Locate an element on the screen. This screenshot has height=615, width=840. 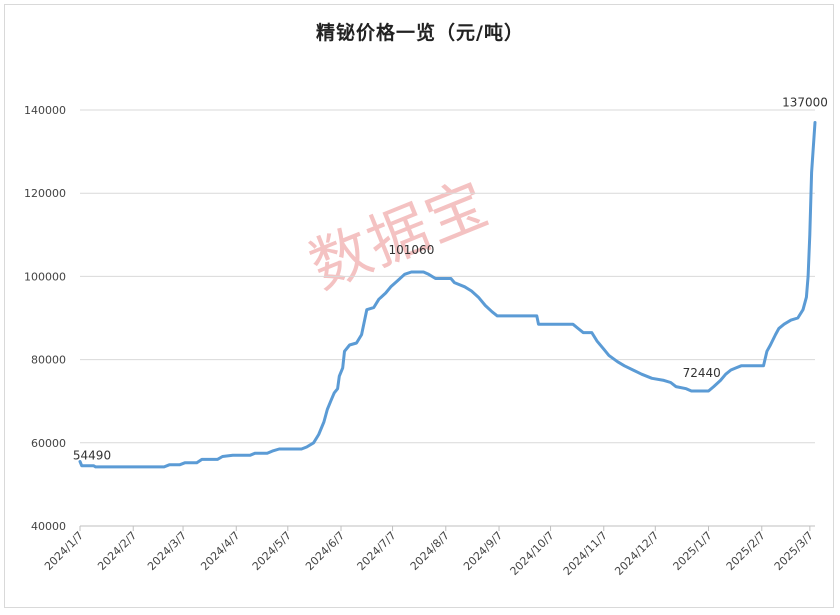
x-tick-label: 2024/8/7 is located at coordinates (430, 551).